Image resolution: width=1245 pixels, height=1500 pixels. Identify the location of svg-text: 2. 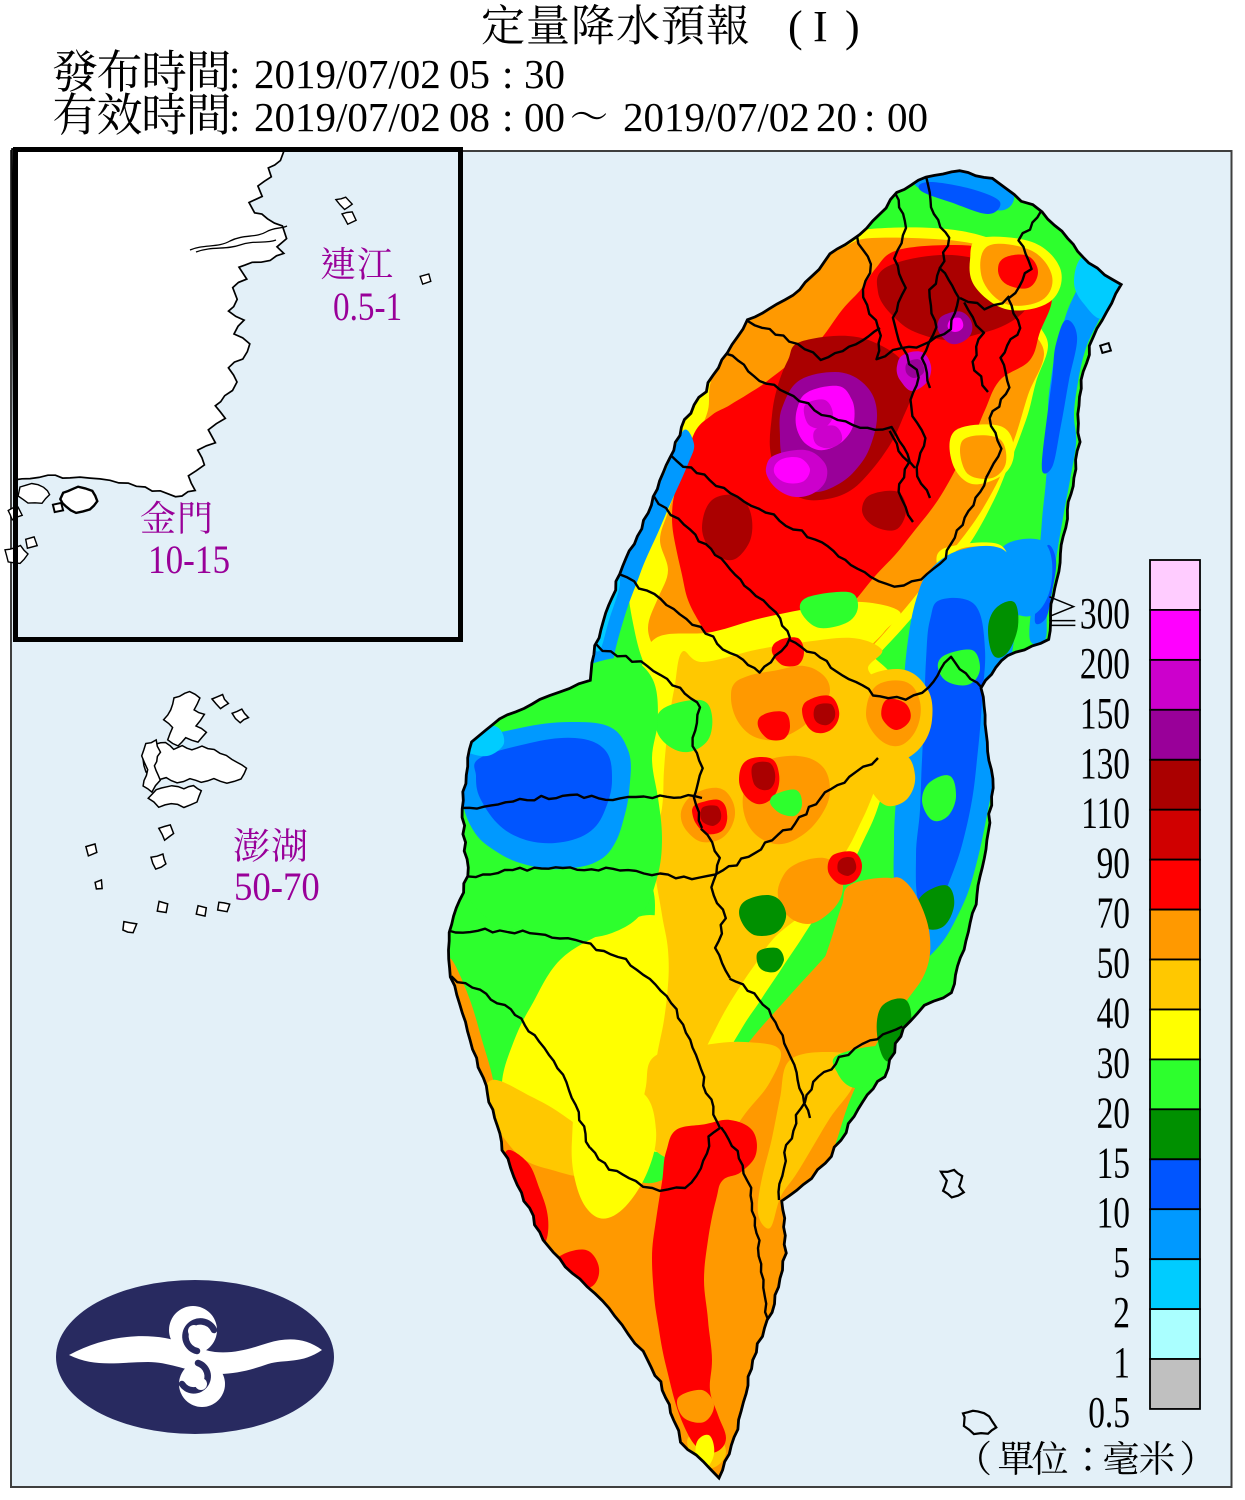
(1121, 1313).